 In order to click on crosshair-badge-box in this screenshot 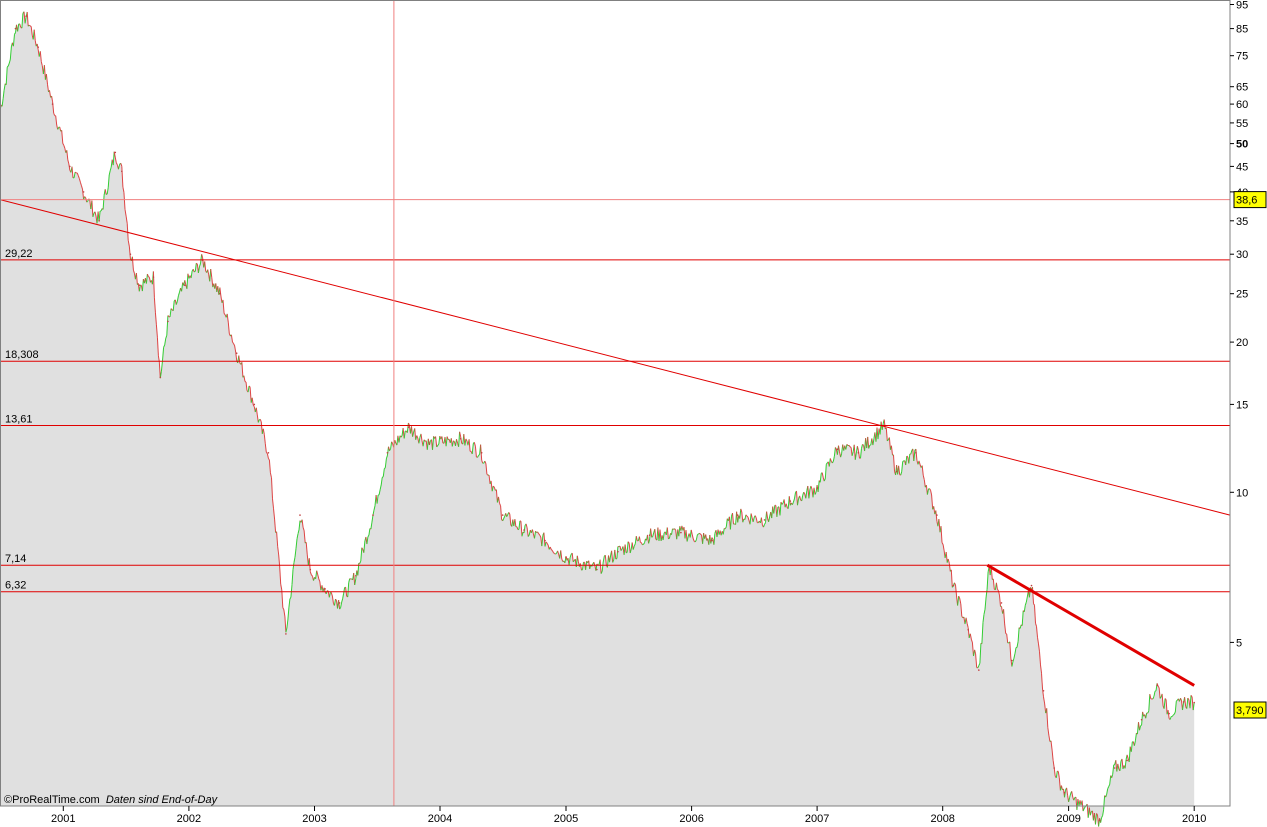, I will do `click(1250, 200)`.